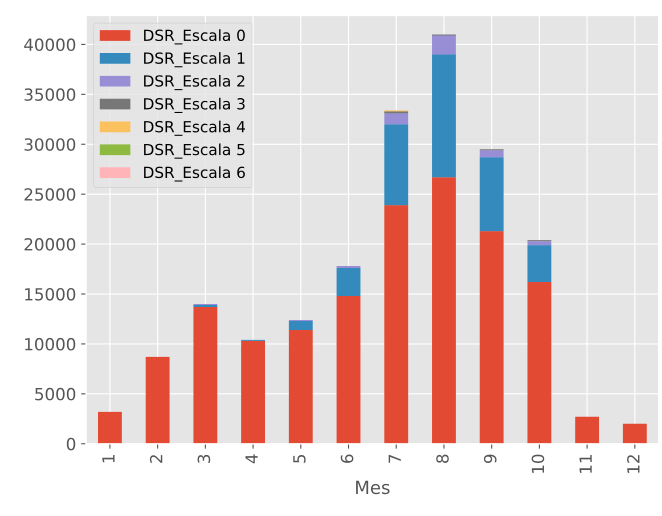 Image resolution: width=662 pixels, height=516 pixels. Describe the element at coordinates (442, 458) in the screenshot. I see `x-tick-label: 8` at that location.